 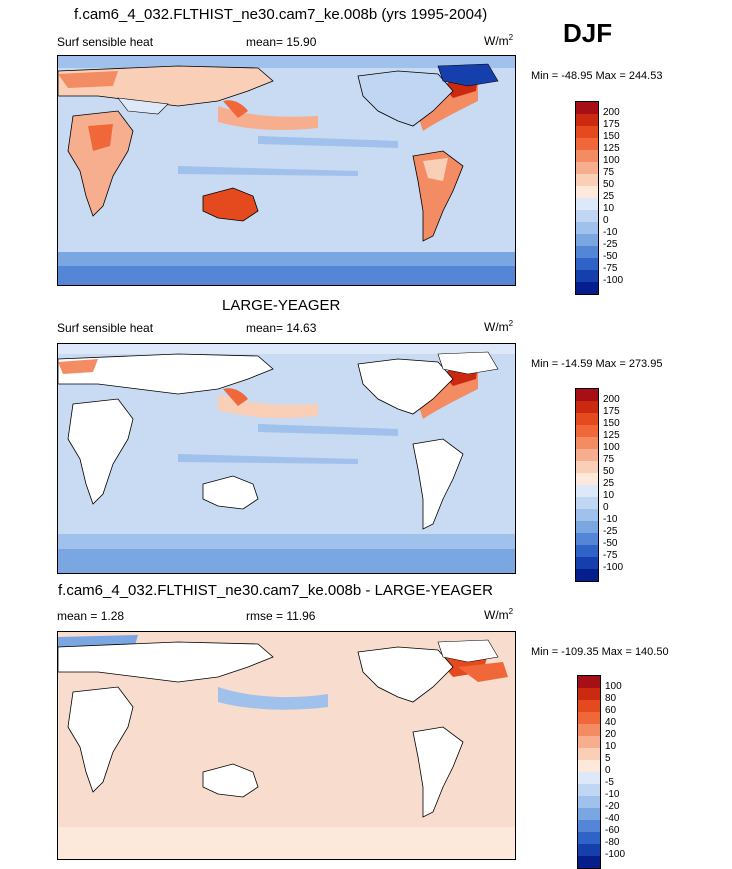 What do you see at coordinates (610, 555) in the screenshot?
I see `colorbar-tick-label: -75` at bounding box center [610, 555].